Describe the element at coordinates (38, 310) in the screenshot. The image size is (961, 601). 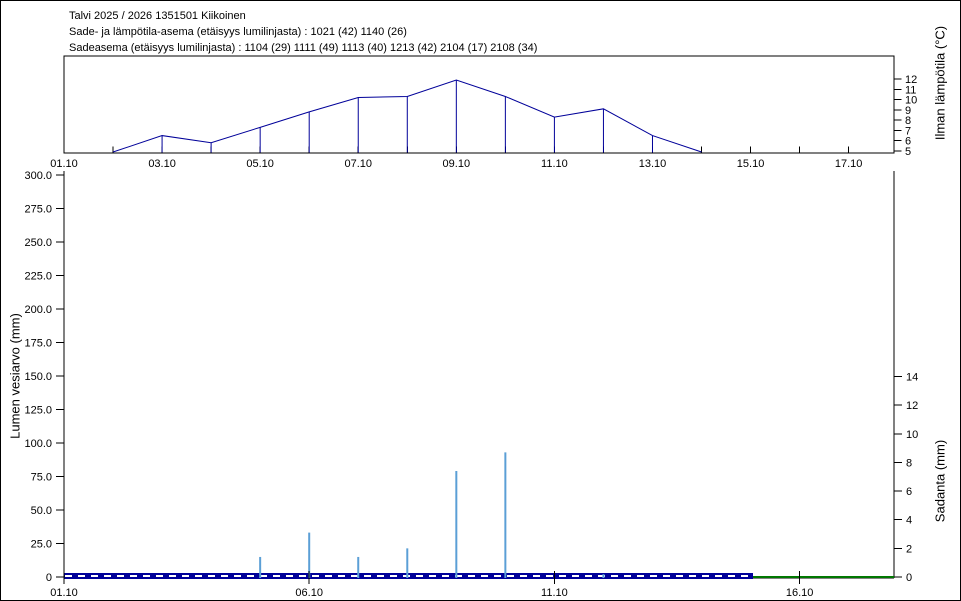
I see `snow-water-y-tick-label: 200.0` at that location.